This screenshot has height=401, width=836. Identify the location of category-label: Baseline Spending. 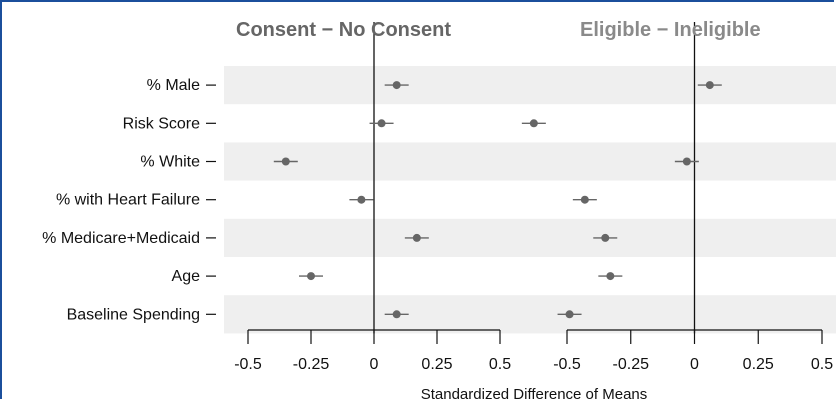
(133, 314).